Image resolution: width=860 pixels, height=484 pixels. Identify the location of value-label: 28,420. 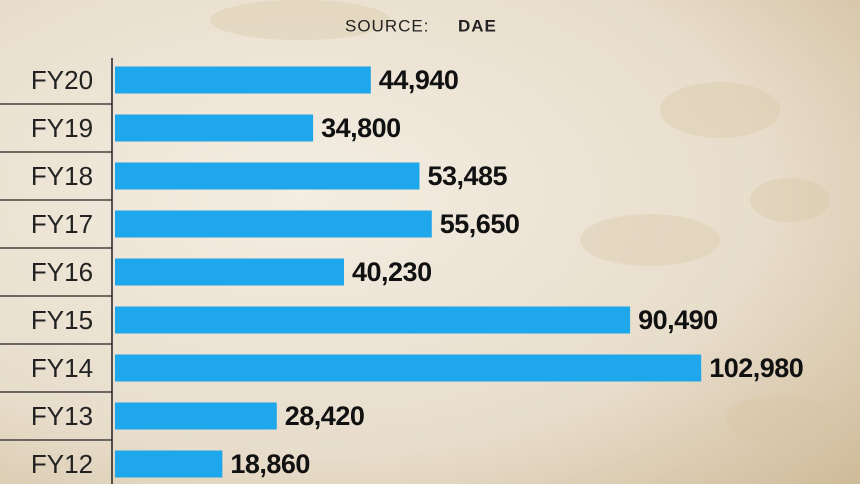
(325, 416).